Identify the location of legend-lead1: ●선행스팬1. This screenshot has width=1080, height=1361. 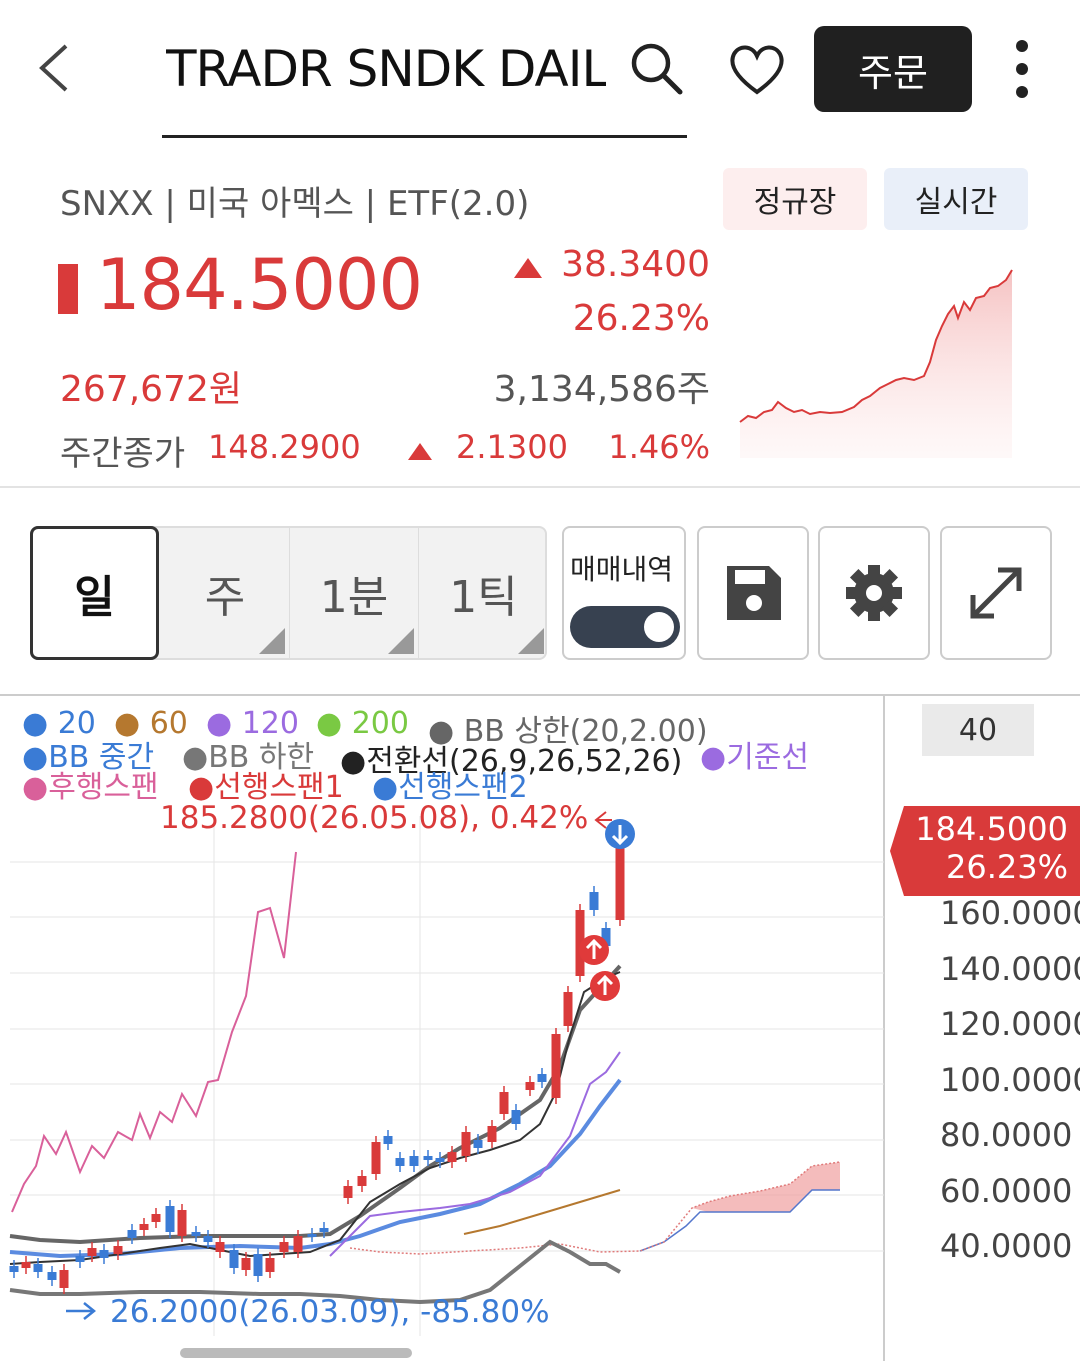
(266, 787).